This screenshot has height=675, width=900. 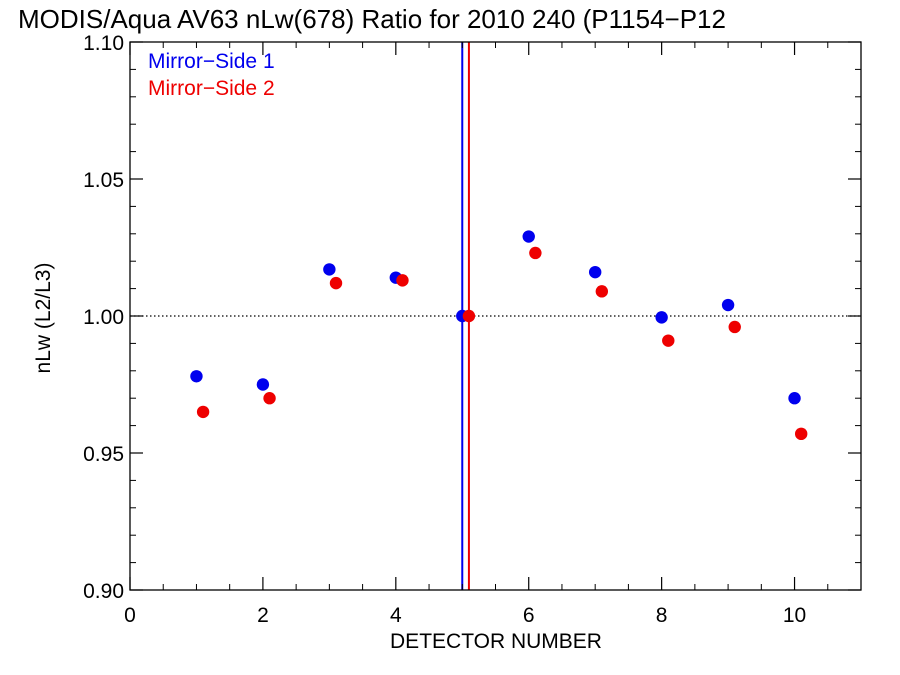 I want to click on y-tick-label: 1.05, so click(x=103, y=180).